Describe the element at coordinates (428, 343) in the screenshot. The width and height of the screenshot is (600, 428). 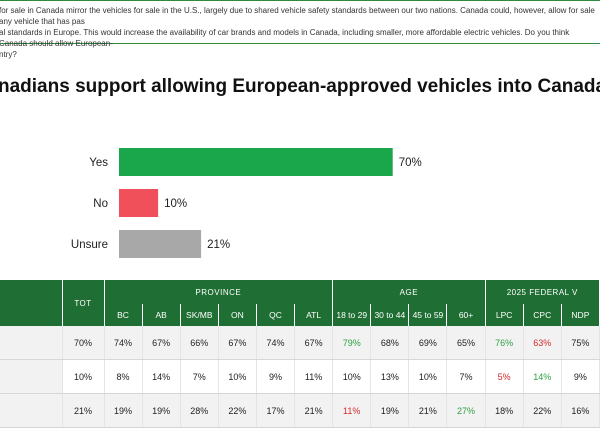
I see `table-cell: 69%` at that location.